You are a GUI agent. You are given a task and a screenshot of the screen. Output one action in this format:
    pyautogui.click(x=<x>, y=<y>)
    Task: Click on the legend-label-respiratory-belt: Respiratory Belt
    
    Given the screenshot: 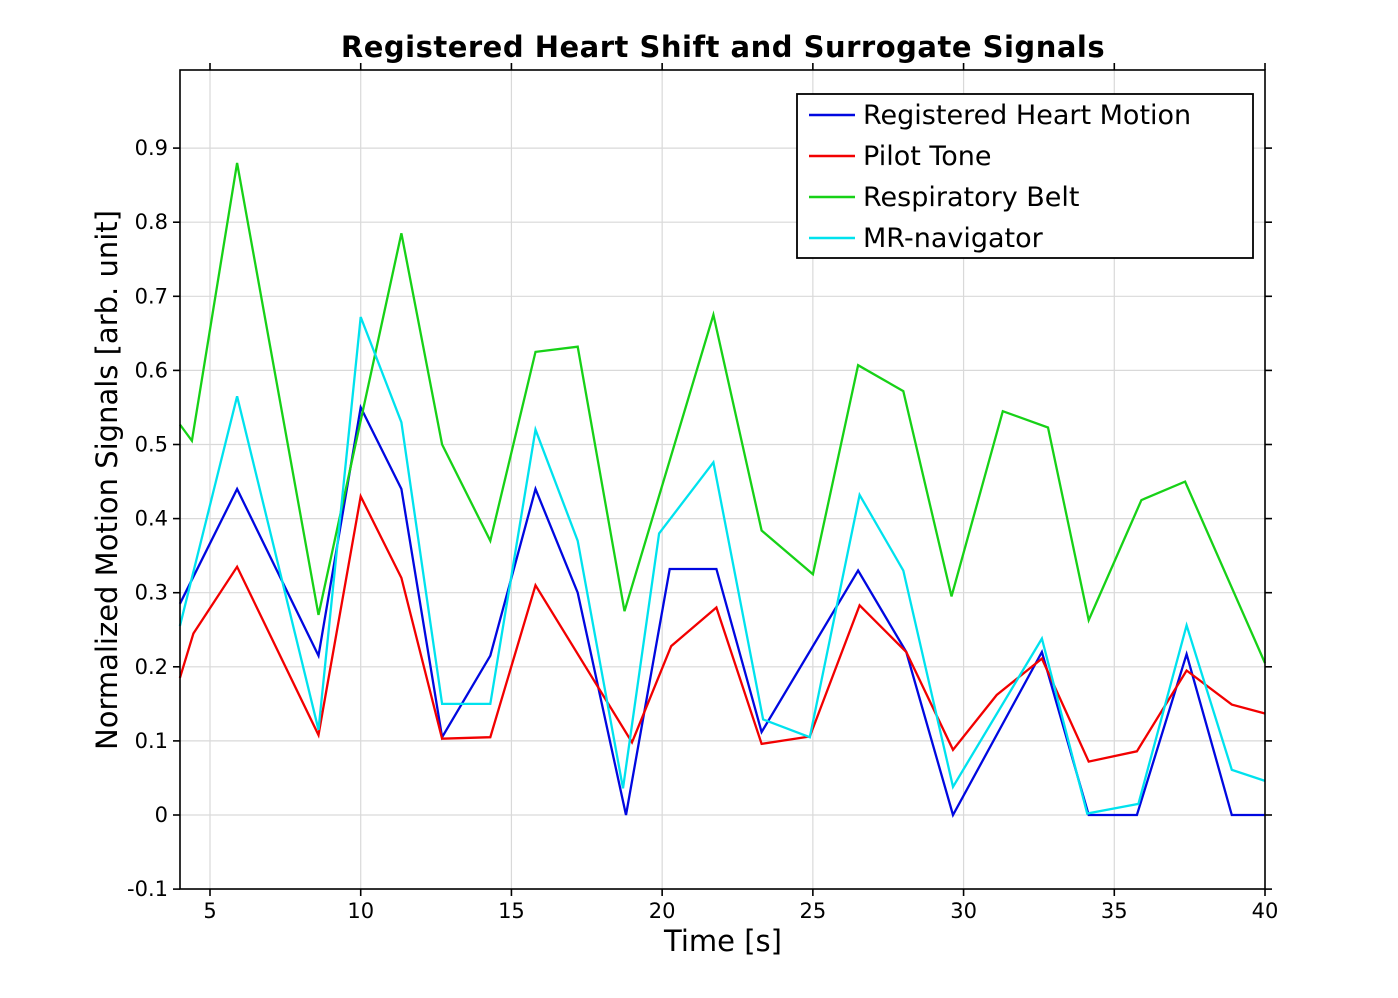 What is the action you would take?
    pyautogui.click(x=971, y=197)
    